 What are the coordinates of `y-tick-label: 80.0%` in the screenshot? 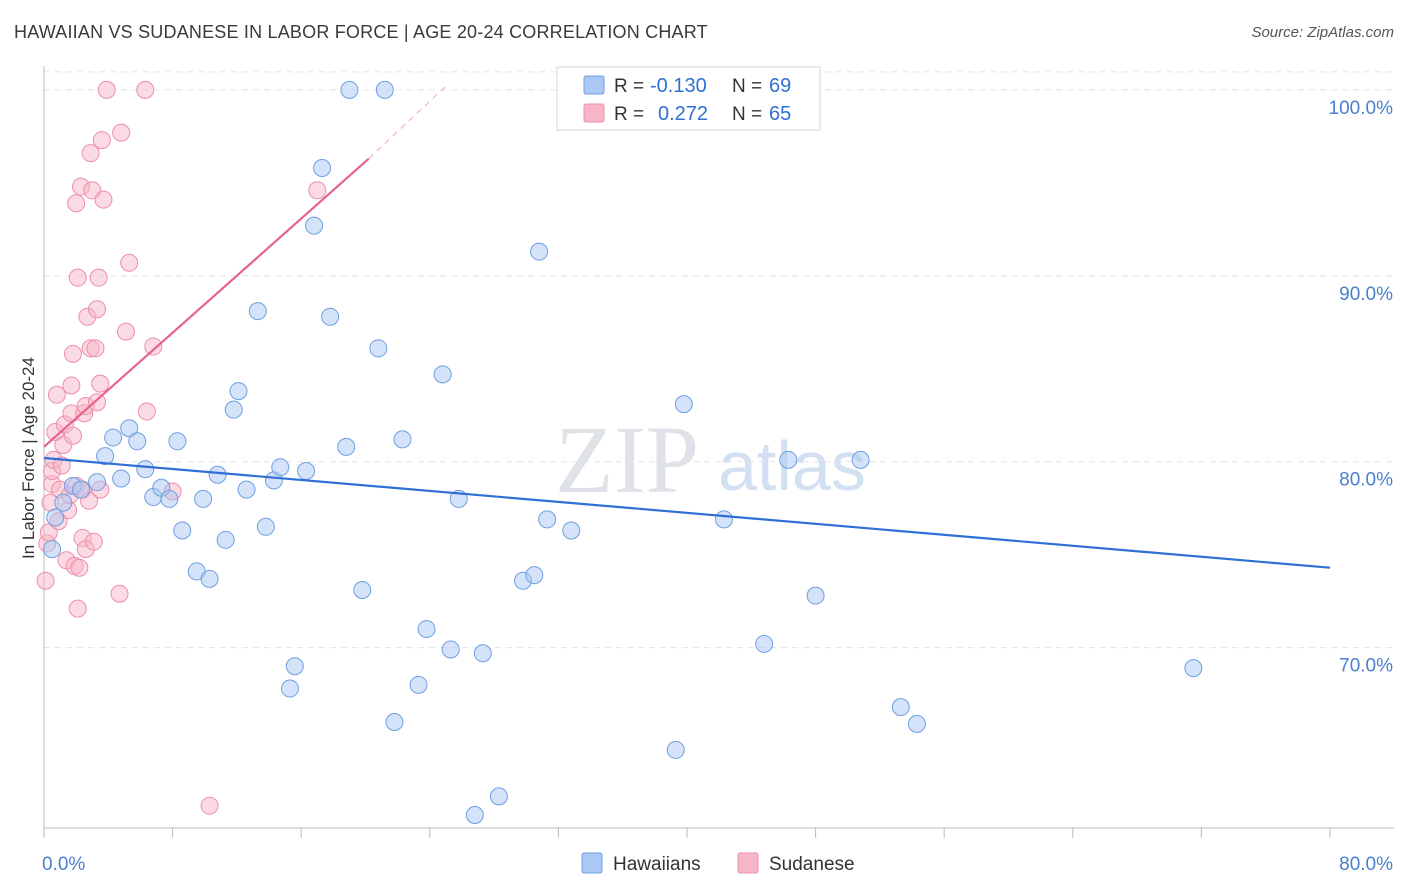 It's located at (1366, 480).